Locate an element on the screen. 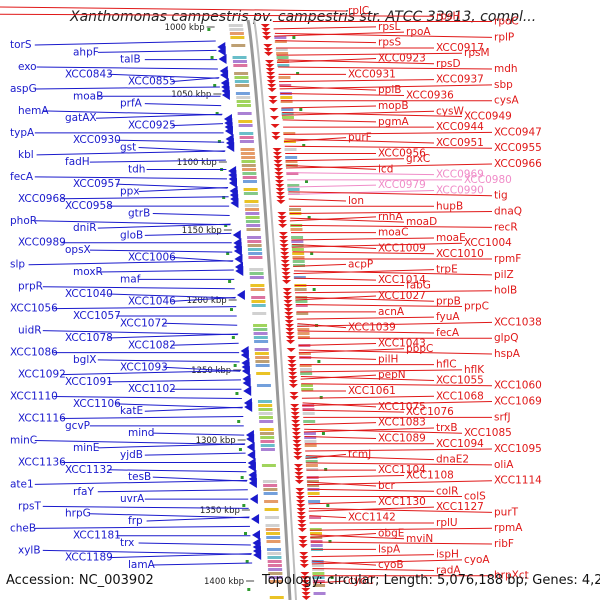 This screenshot has height=600, width=600. gene-label-right: cyoB is located at coordinates (391, 565).